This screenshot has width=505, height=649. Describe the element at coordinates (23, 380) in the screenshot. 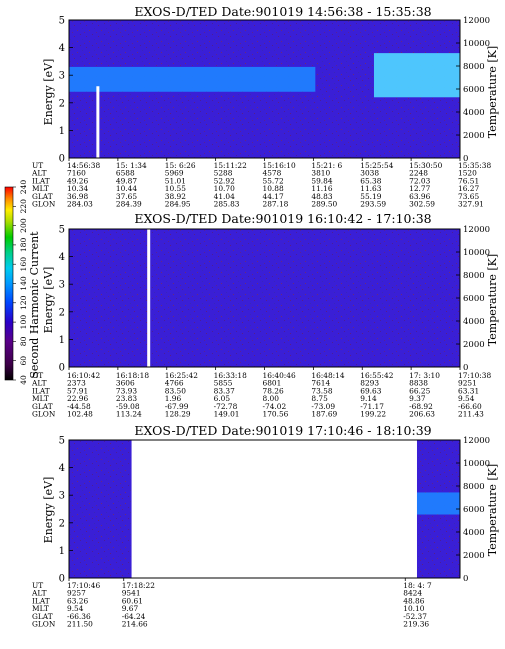

I see `colorbar-tick-label: 40` at that location.